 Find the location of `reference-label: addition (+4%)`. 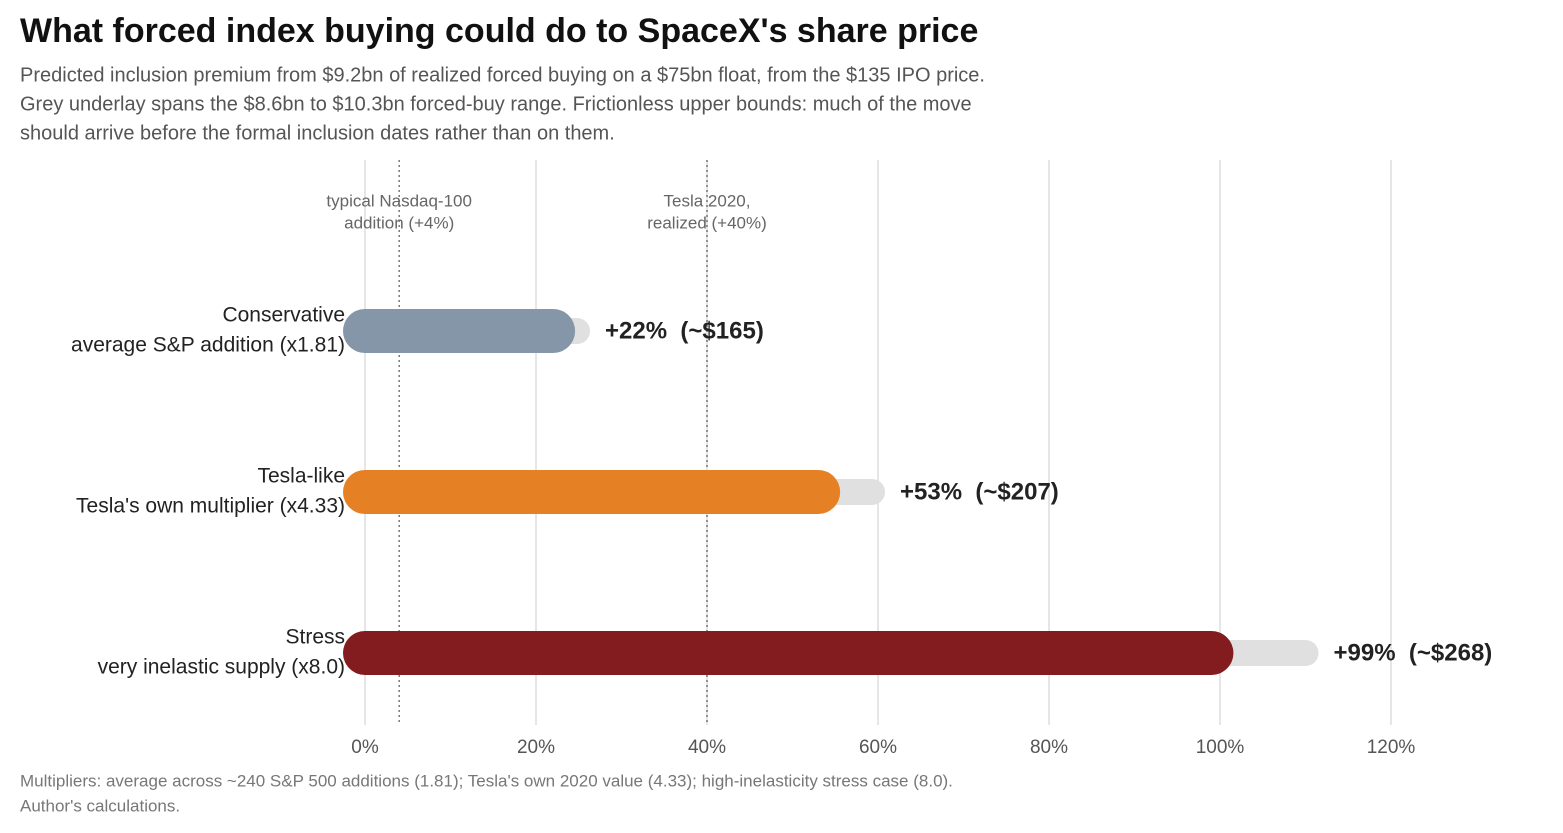

reference-label: addition (+4%) is located at coordinates (399, 222).